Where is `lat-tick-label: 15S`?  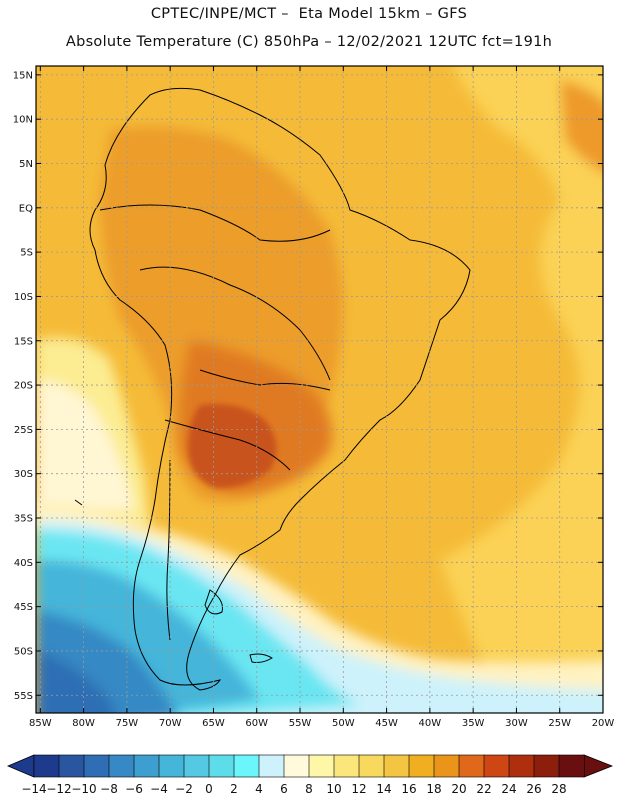 lat-tick-label: 15S is located at coordinates (23, 341).